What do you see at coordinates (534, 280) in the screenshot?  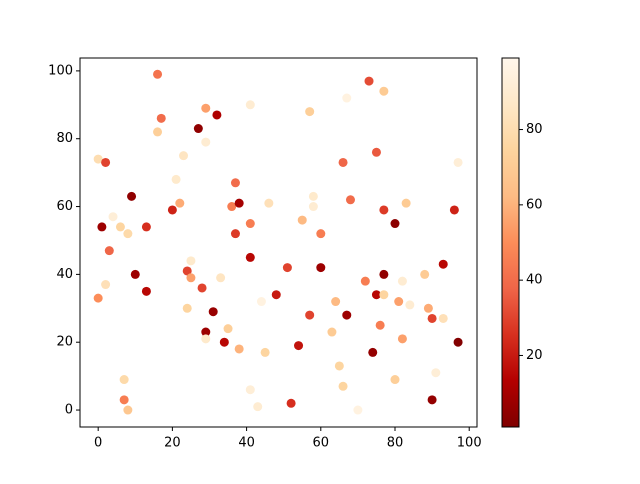 I see `colorbar-tick-label: 40` at bounding box center [534, 280].